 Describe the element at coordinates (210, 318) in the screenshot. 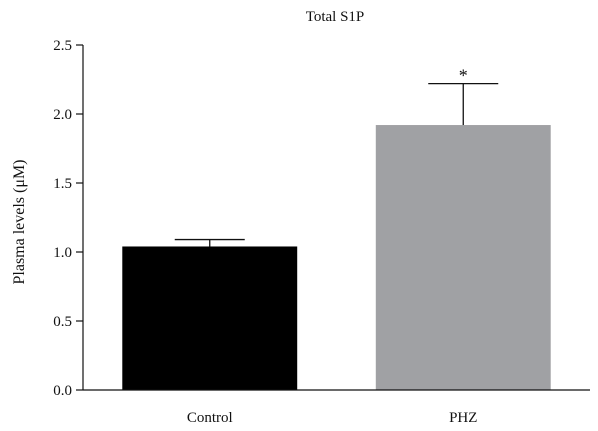

I see `bar-control` at that location.